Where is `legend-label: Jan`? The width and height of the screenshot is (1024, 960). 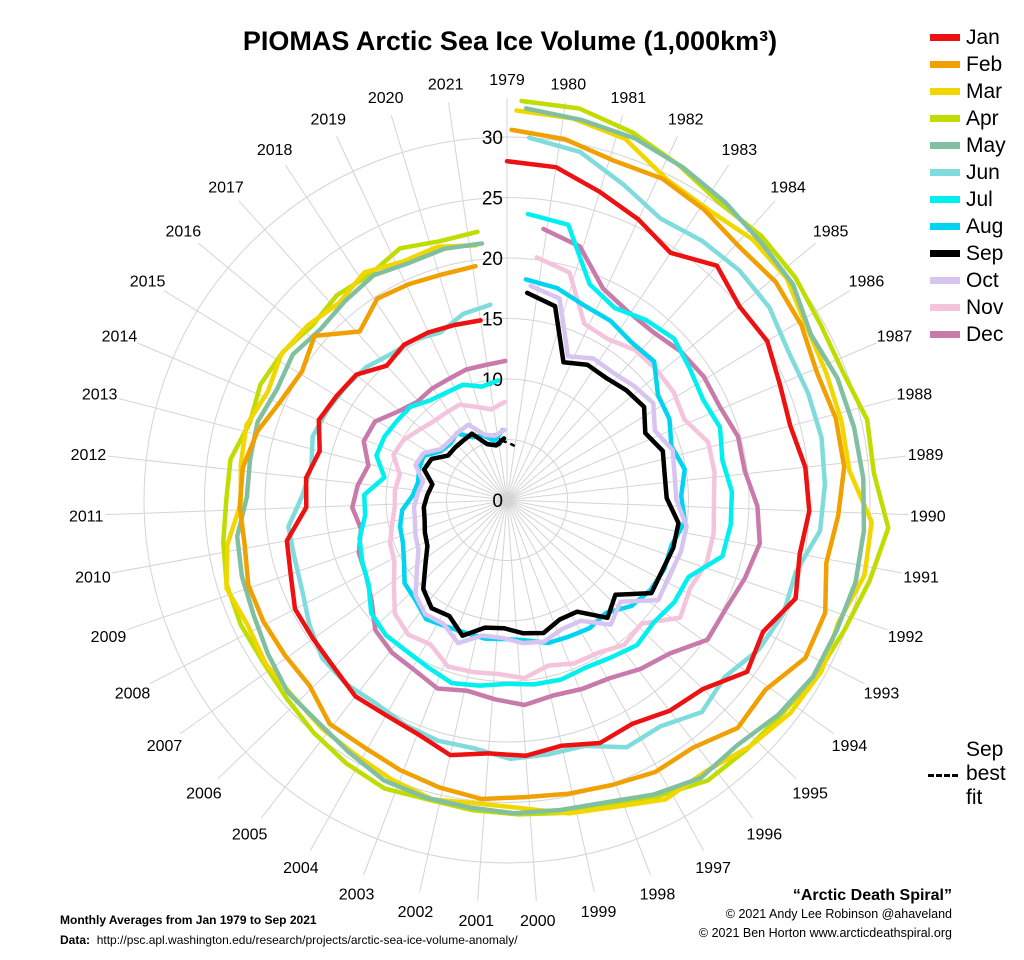 legend-label: Jan is located at coordinates (983, 37).